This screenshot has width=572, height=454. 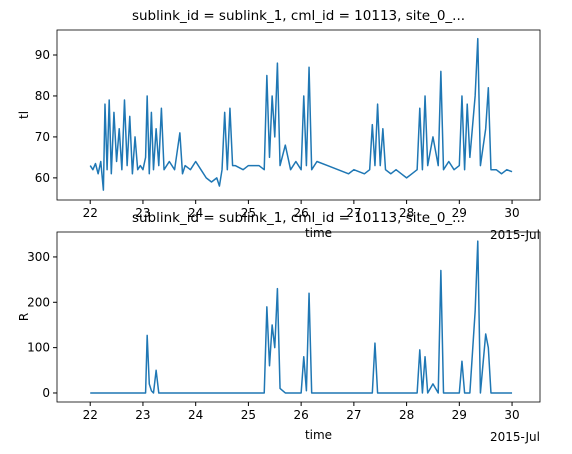 I want to click on y-tick-label: 100, so click(x=38, y=348).